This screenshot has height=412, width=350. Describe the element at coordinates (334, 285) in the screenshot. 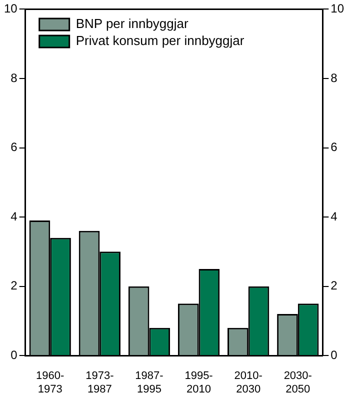

I see `y2-tick-label: 2` at that location.